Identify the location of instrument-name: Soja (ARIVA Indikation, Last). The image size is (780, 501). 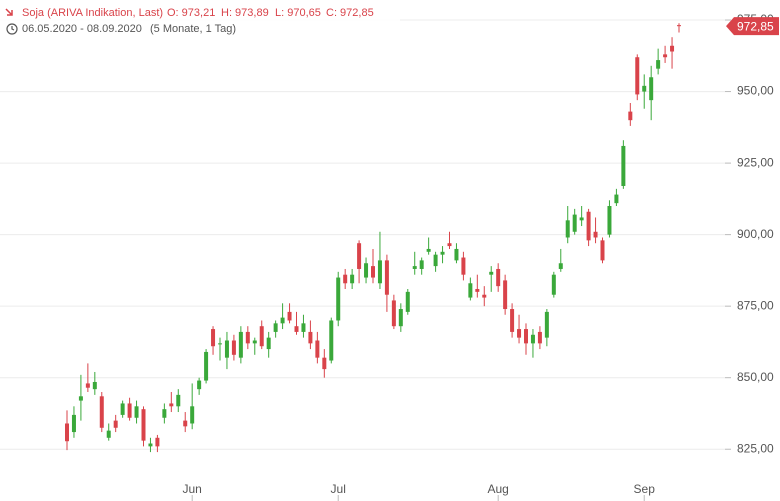
(92, 13).